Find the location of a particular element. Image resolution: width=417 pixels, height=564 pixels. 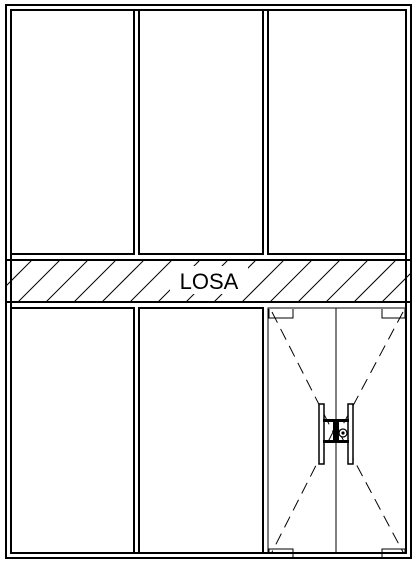

door-frame is located at coordinates (337, 430).